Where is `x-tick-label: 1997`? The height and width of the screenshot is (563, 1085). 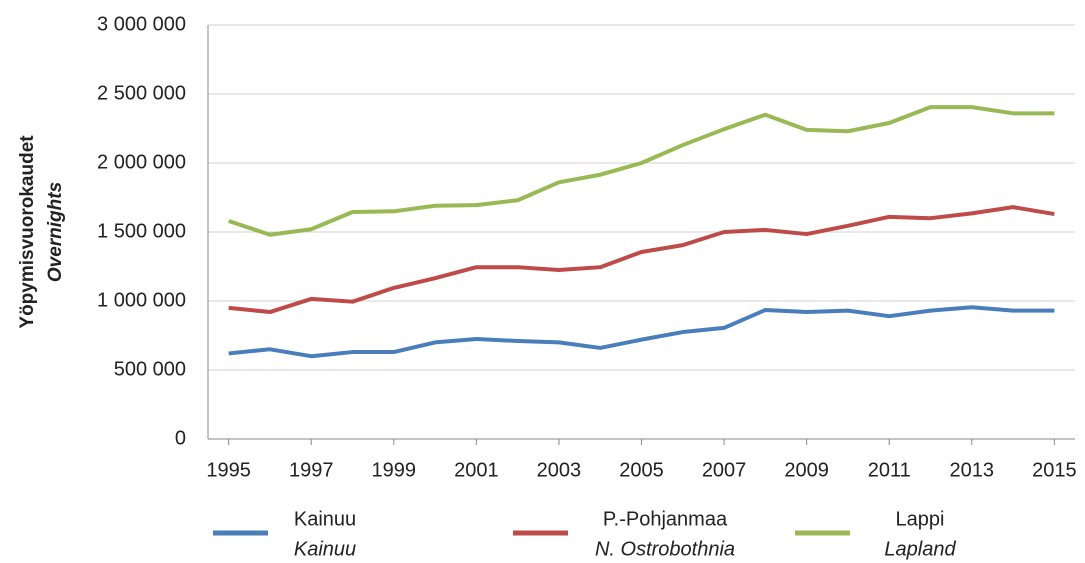
x-tick-label: 1997 is located at coordinates (311, 470).